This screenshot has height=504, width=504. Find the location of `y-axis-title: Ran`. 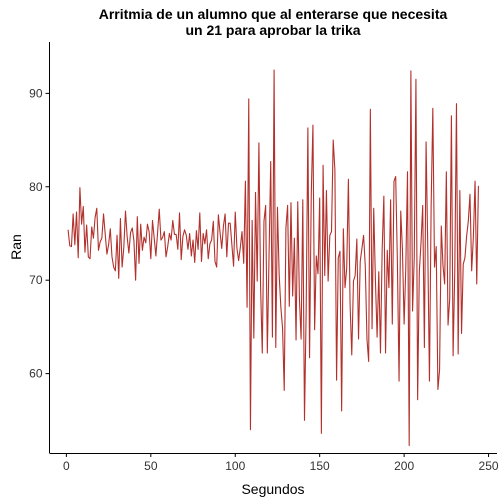

y-axis-title: Ran is located at coordinates (16, 247).